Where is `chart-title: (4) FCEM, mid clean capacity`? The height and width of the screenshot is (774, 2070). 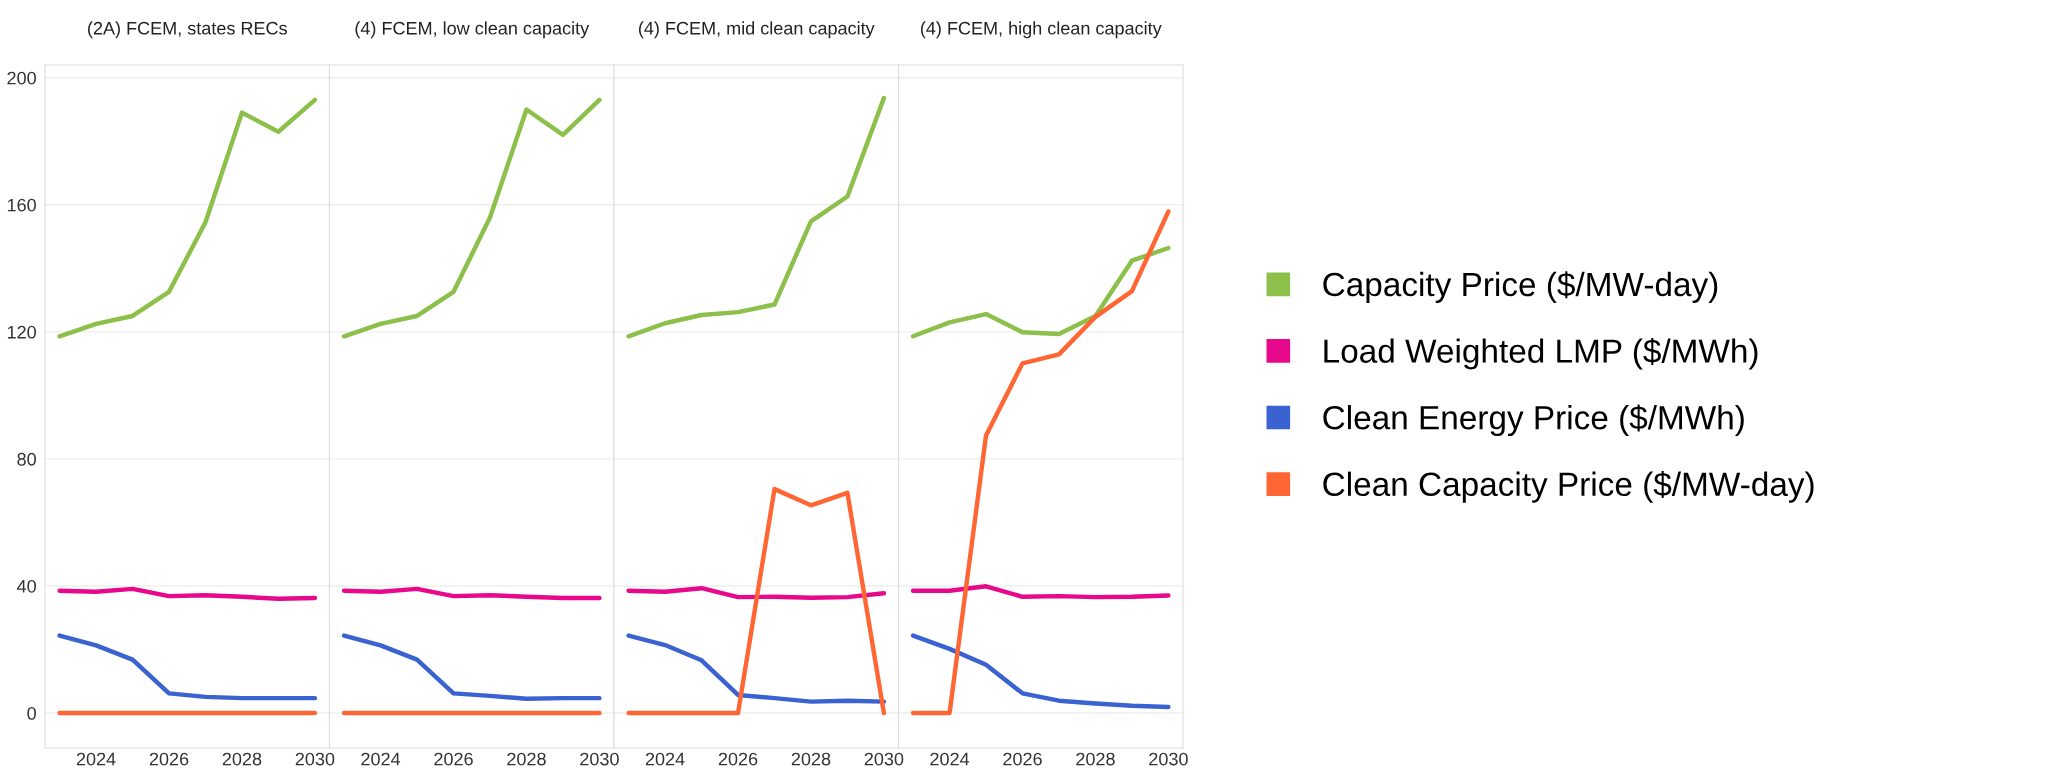 chart-title: (4) FCEM, mid clean capacity is located at coordinates (756, 30).